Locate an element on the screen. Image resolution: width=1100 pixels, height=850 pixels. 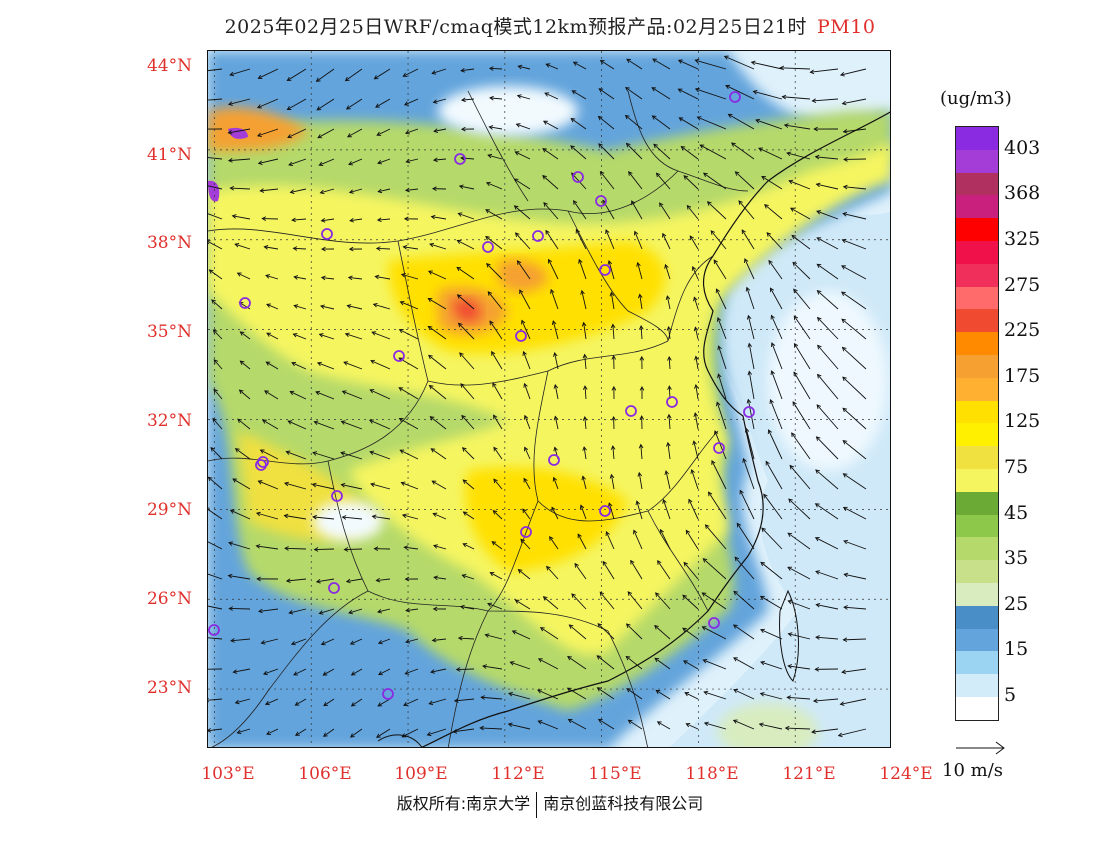
colorbar-label: 403 is located at coordinates (1022, 147).